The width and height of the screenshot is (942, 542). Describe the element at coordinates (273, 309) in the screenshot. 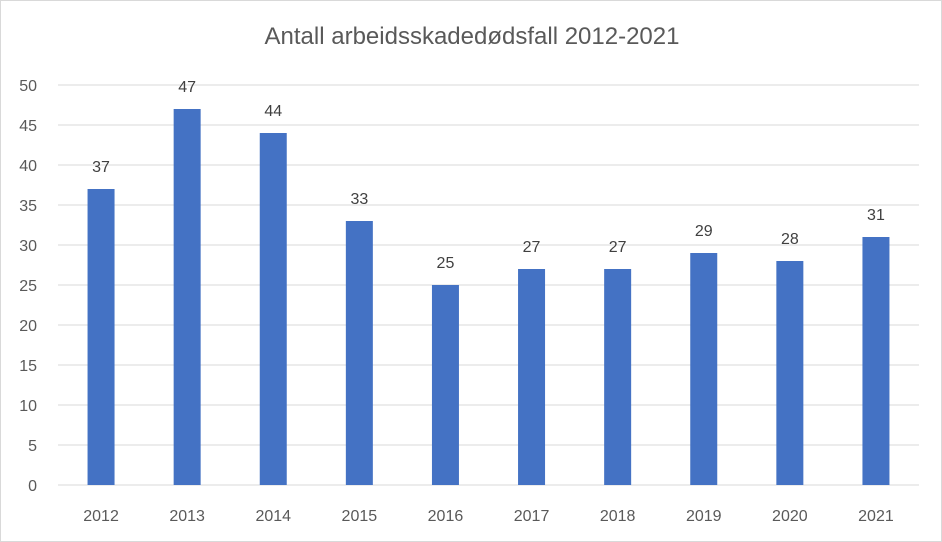

I see `bar-2014` at that location.